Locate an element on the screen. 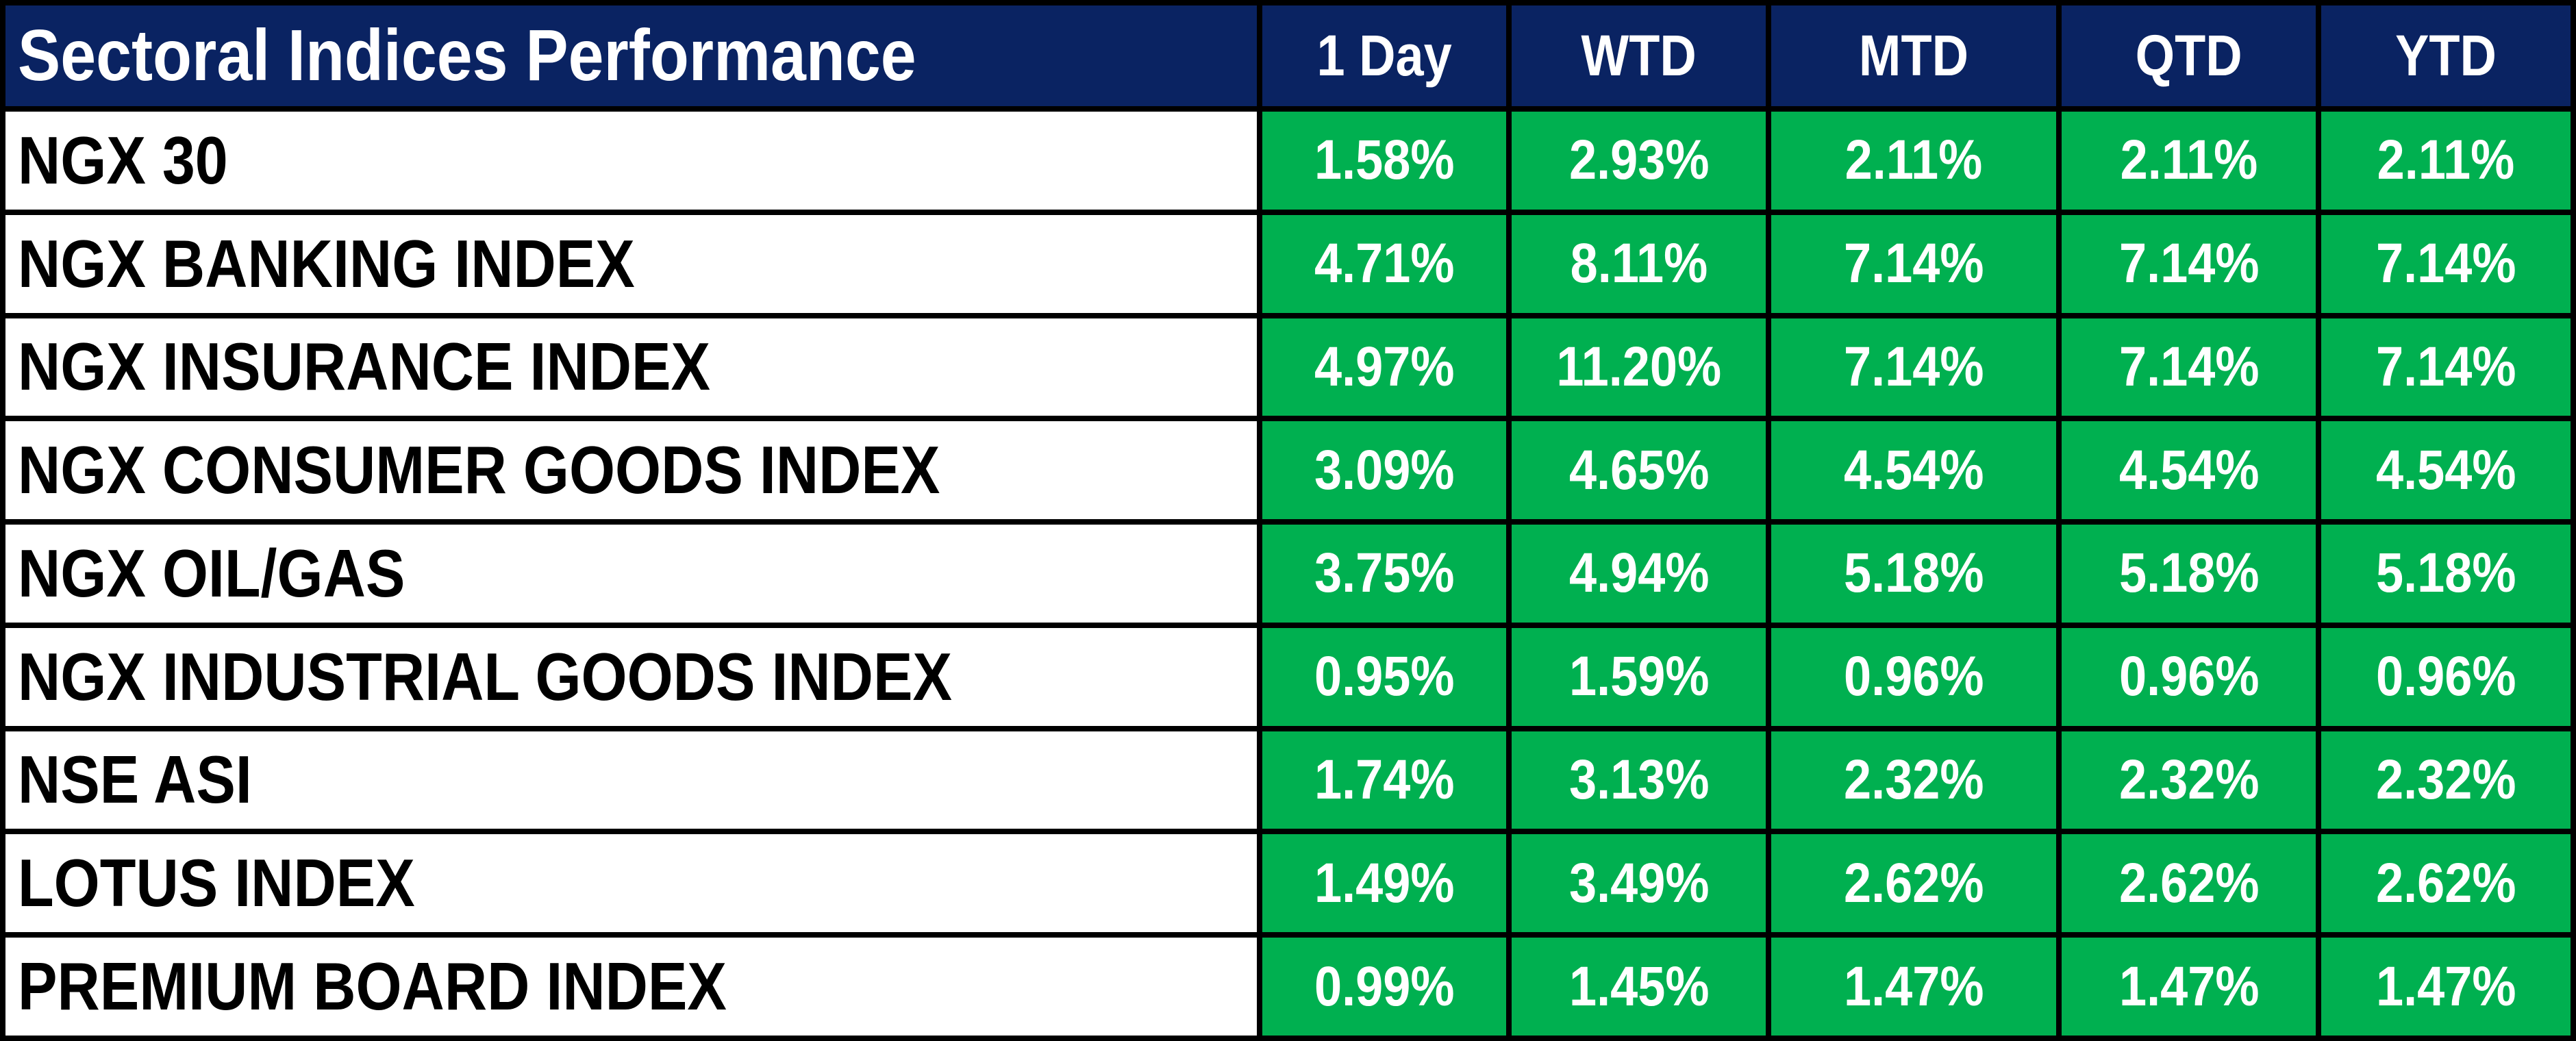 The image size is (2576, 1041). row-label: NGX CONSUMER GOODS INDEX is located at coordinates (631, 470).